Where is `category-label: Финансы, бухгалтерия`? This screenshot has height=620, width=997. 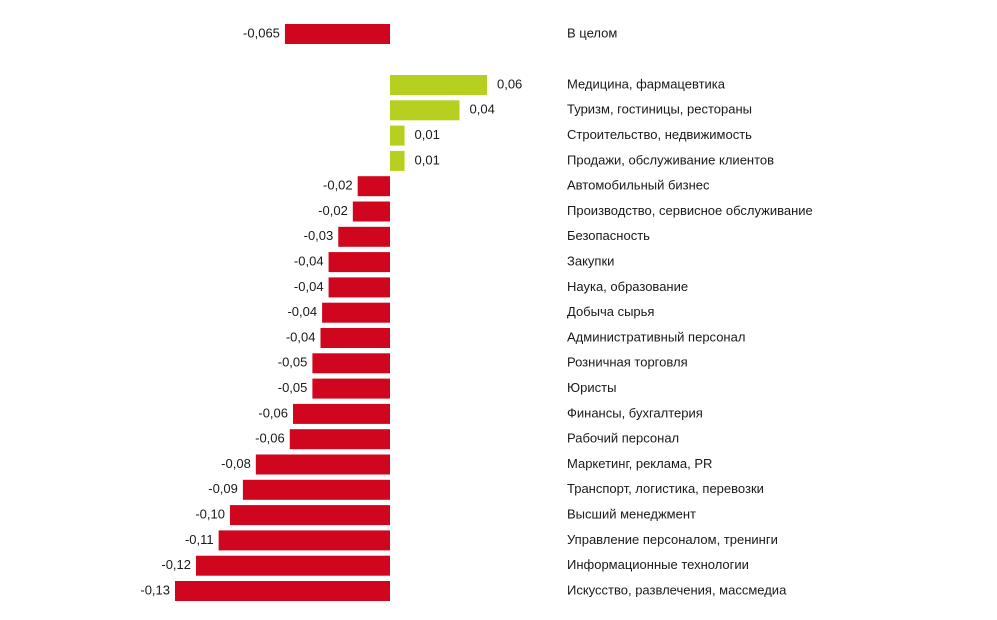
category-label: Финансы, бухгалтерия is located at coordinates (635, 412).